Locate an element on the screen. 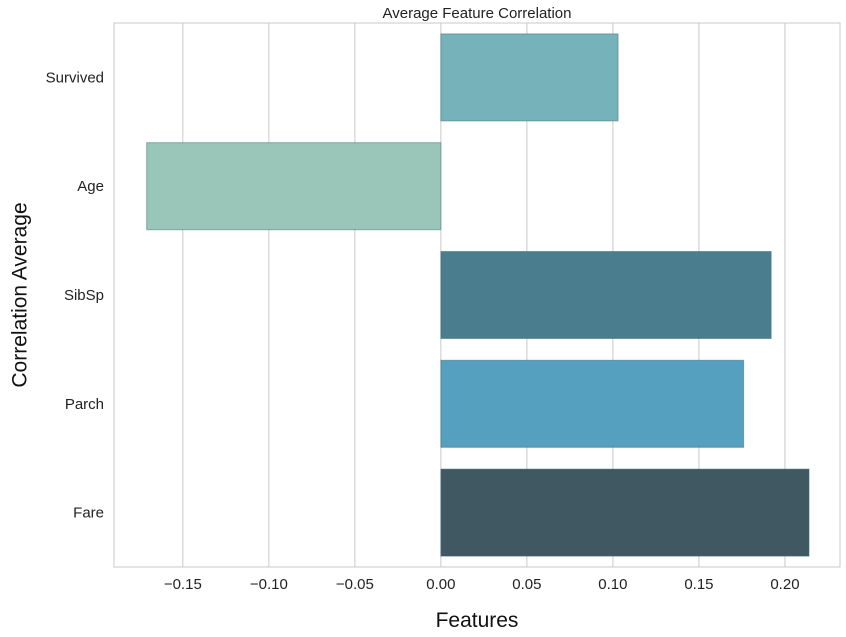 This screenshot has width=846, height=637. y-axis-title: Correlation Average is located at coordinates (20, 294).